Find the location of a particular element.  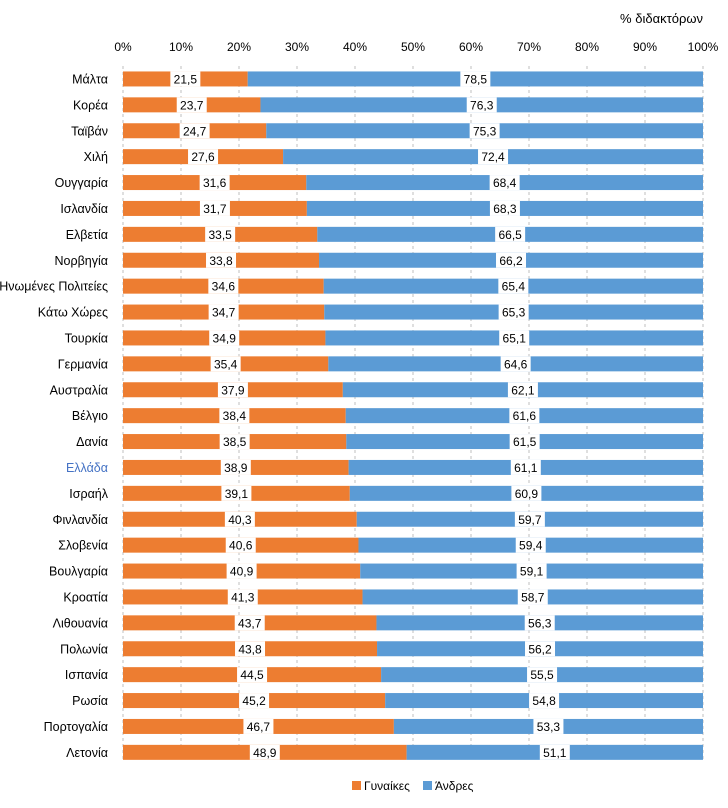

data-label-women: 44,5 is located at coordinates (252, 675).